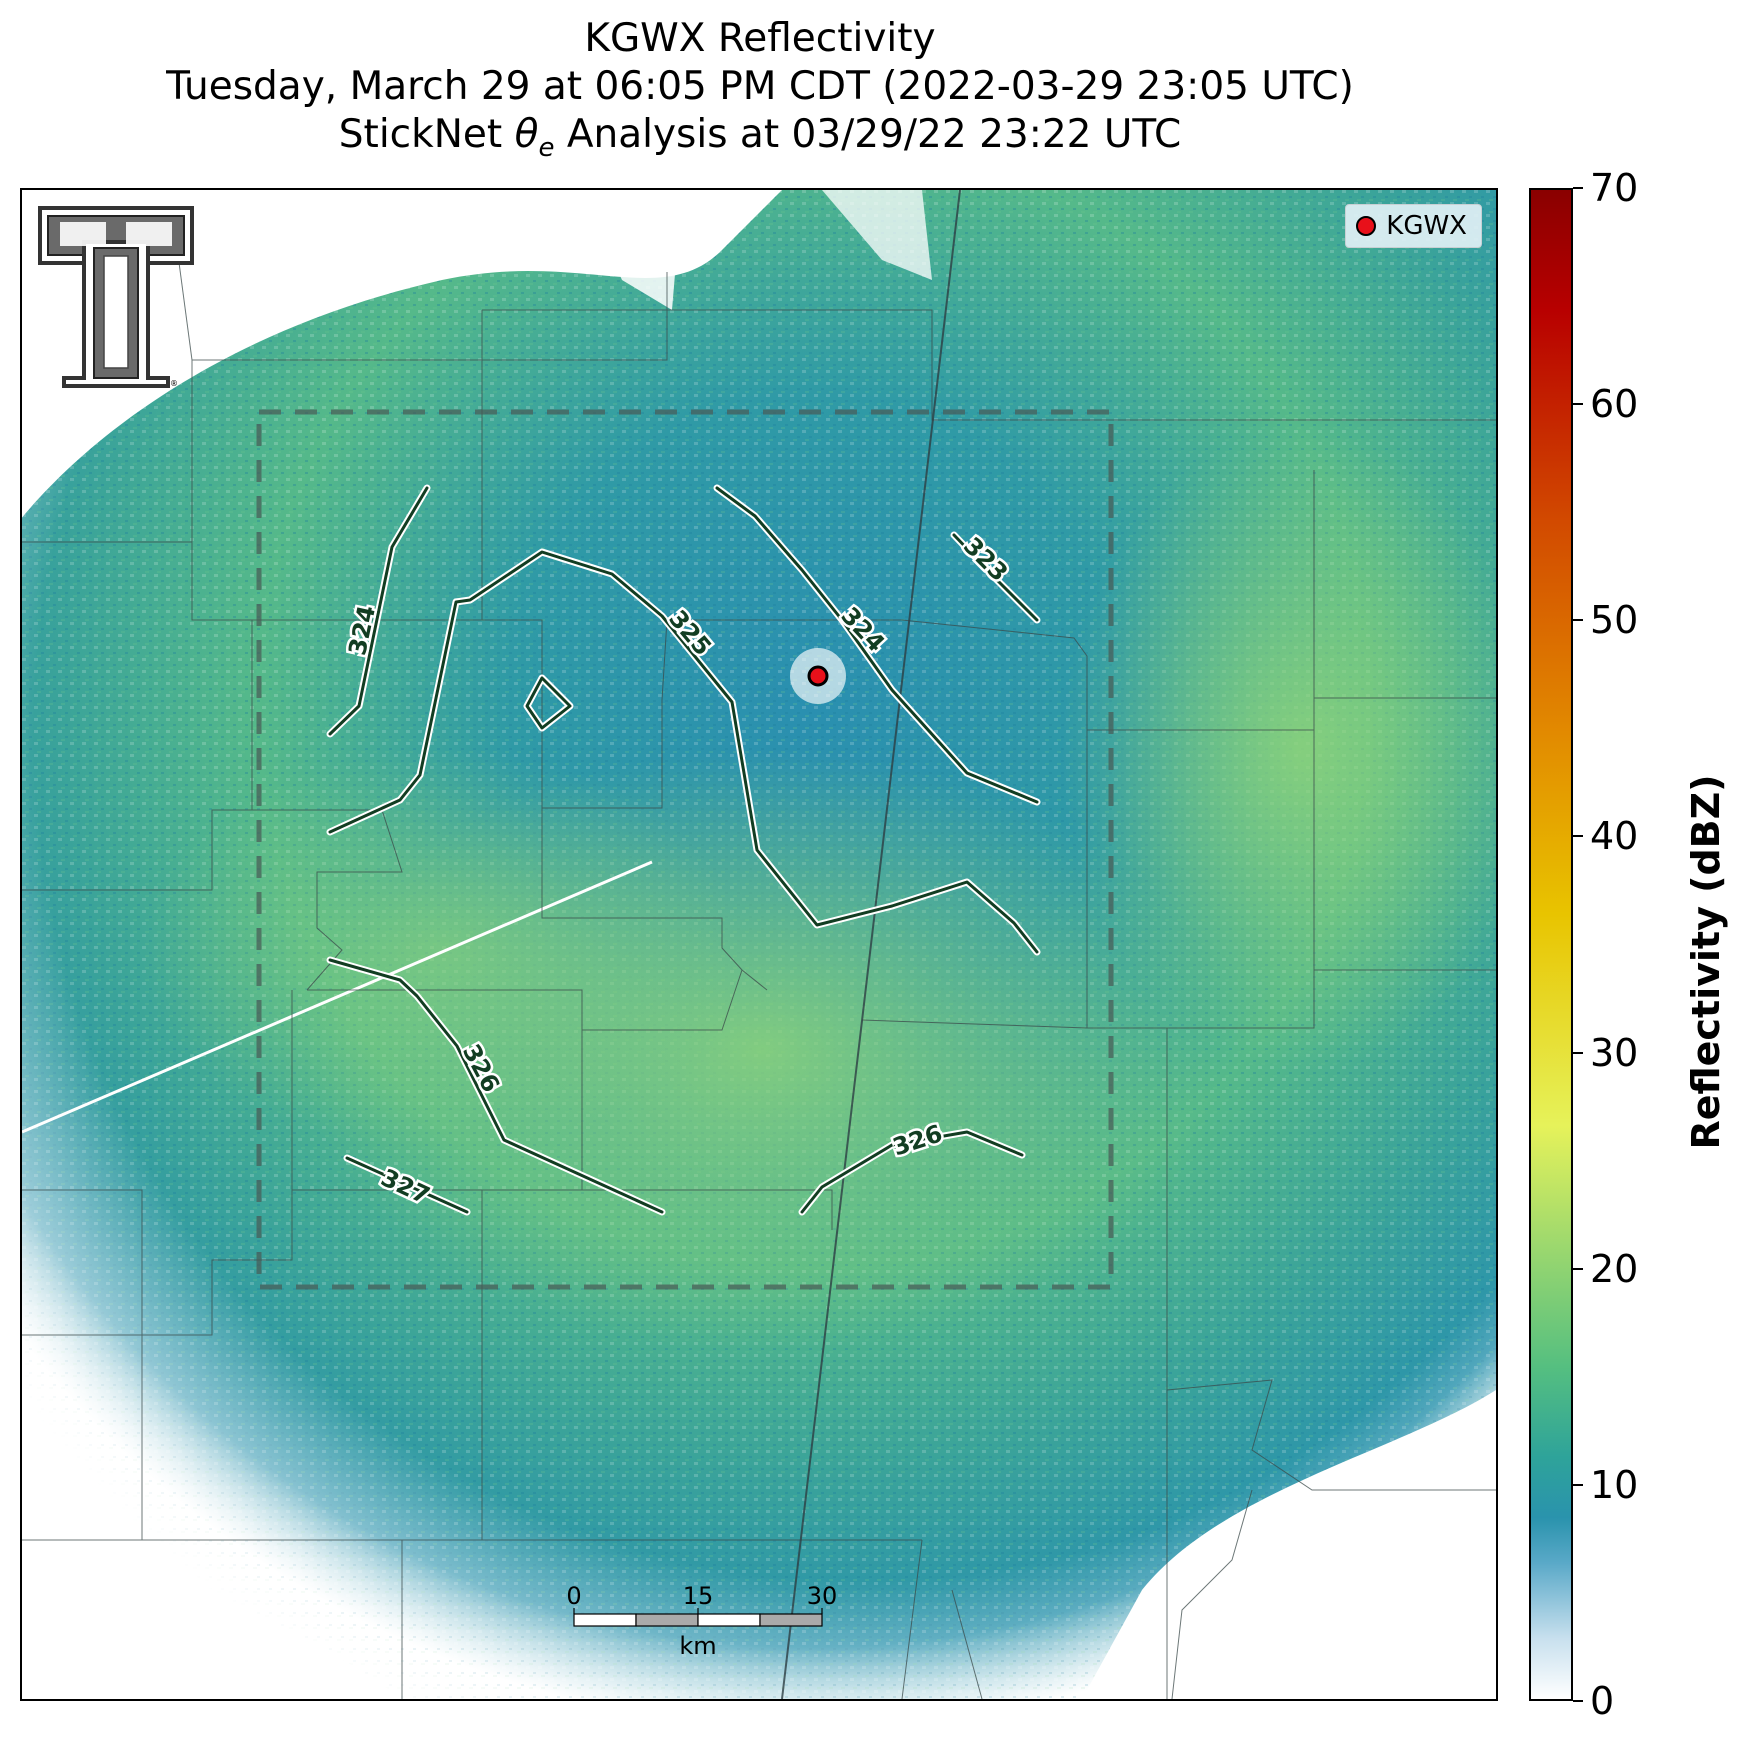 This screenshot has width=1738, height=1743. I want to click on chart-title: KGWX Reflectivity, so click(760, 38).